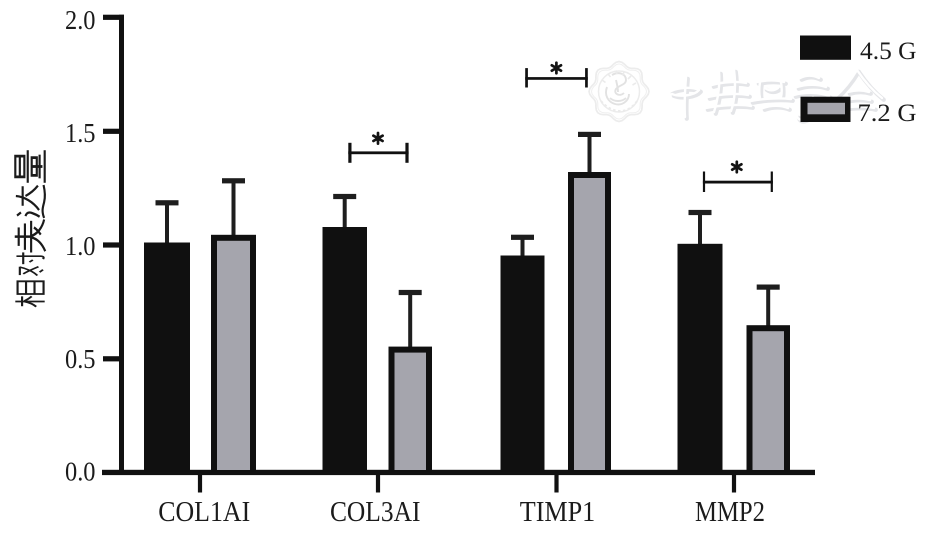  What do you see at coordinates (730, 512) in the screenshot?
I see `svg-text: MMP2` at bounding box center [730, 512].